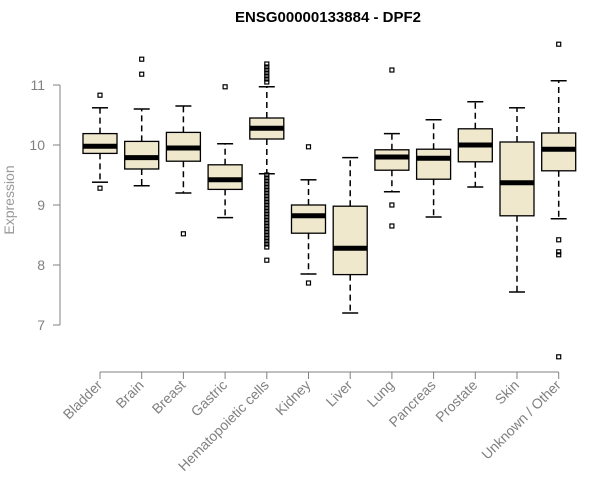 This screenshot has width=600, height=500. What do you see at coordinates (293, 398) in the screenshot?
I see `x-tick-label: Kidney` at bounding box center [293, 398].